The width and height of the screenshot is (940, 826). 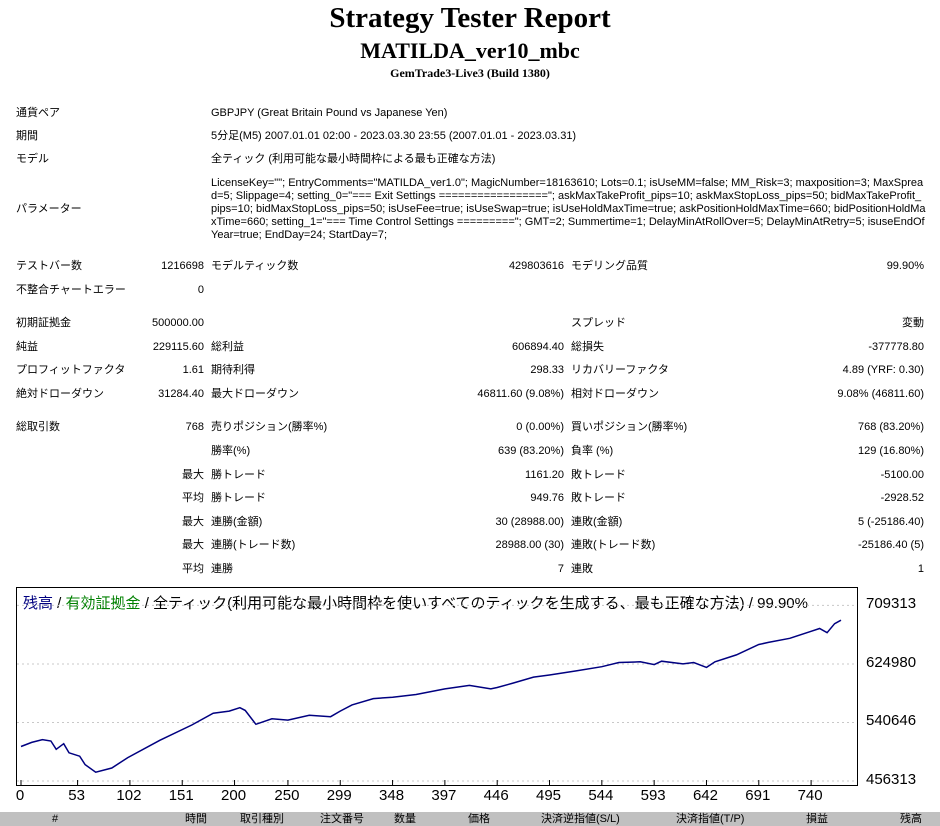 What do you see at coordinates (233, 370) in the screenshot?
I see `payoff-label: 期待利得` at bounding box center [233, 370].